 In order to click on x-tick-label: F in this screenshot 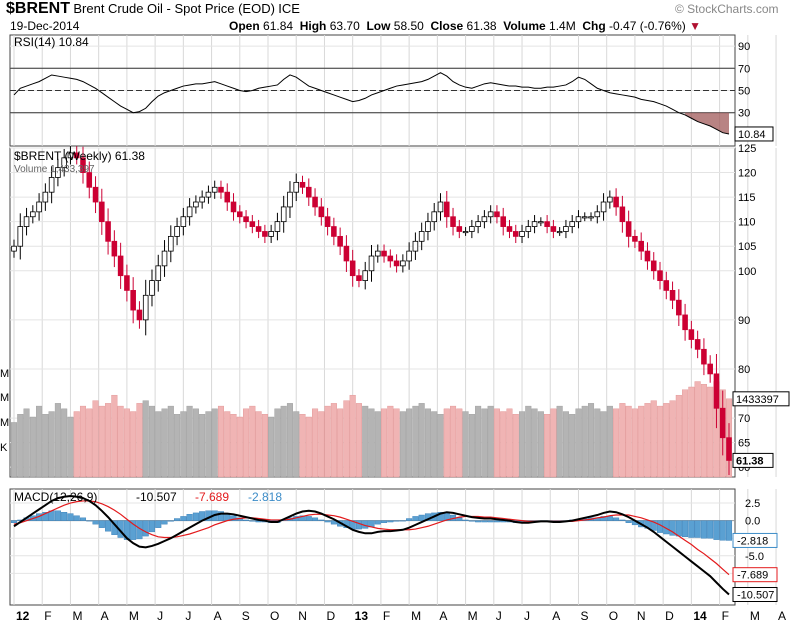, I will do `click(386, 616)`.